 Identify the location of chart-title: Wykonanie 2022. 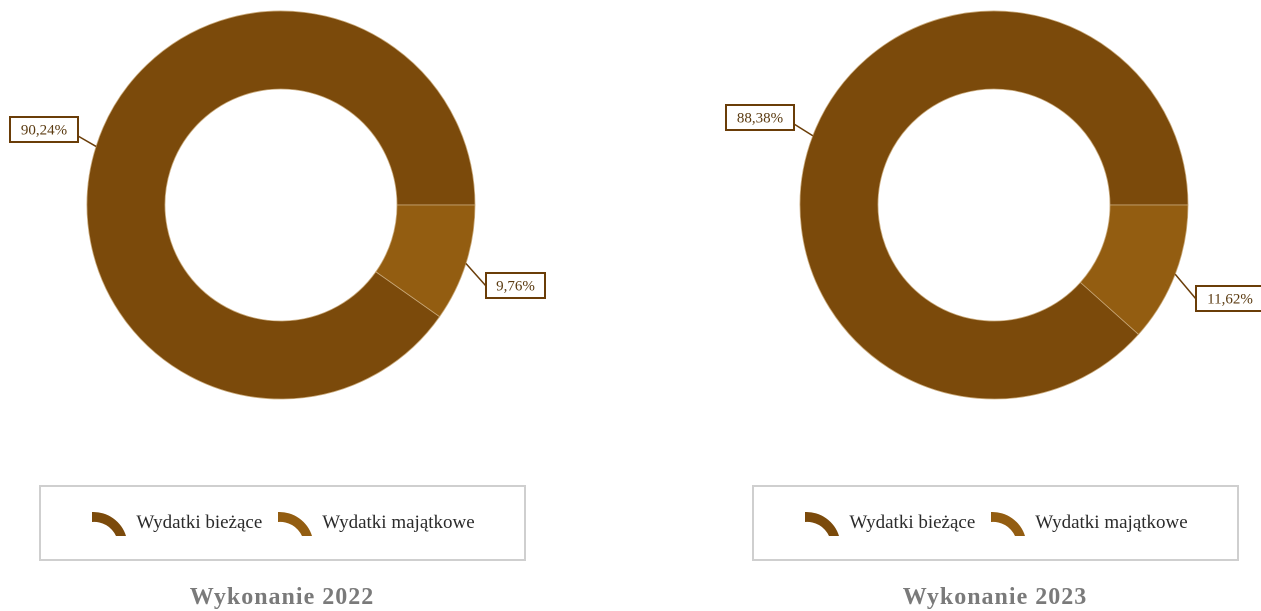
(282, 597).